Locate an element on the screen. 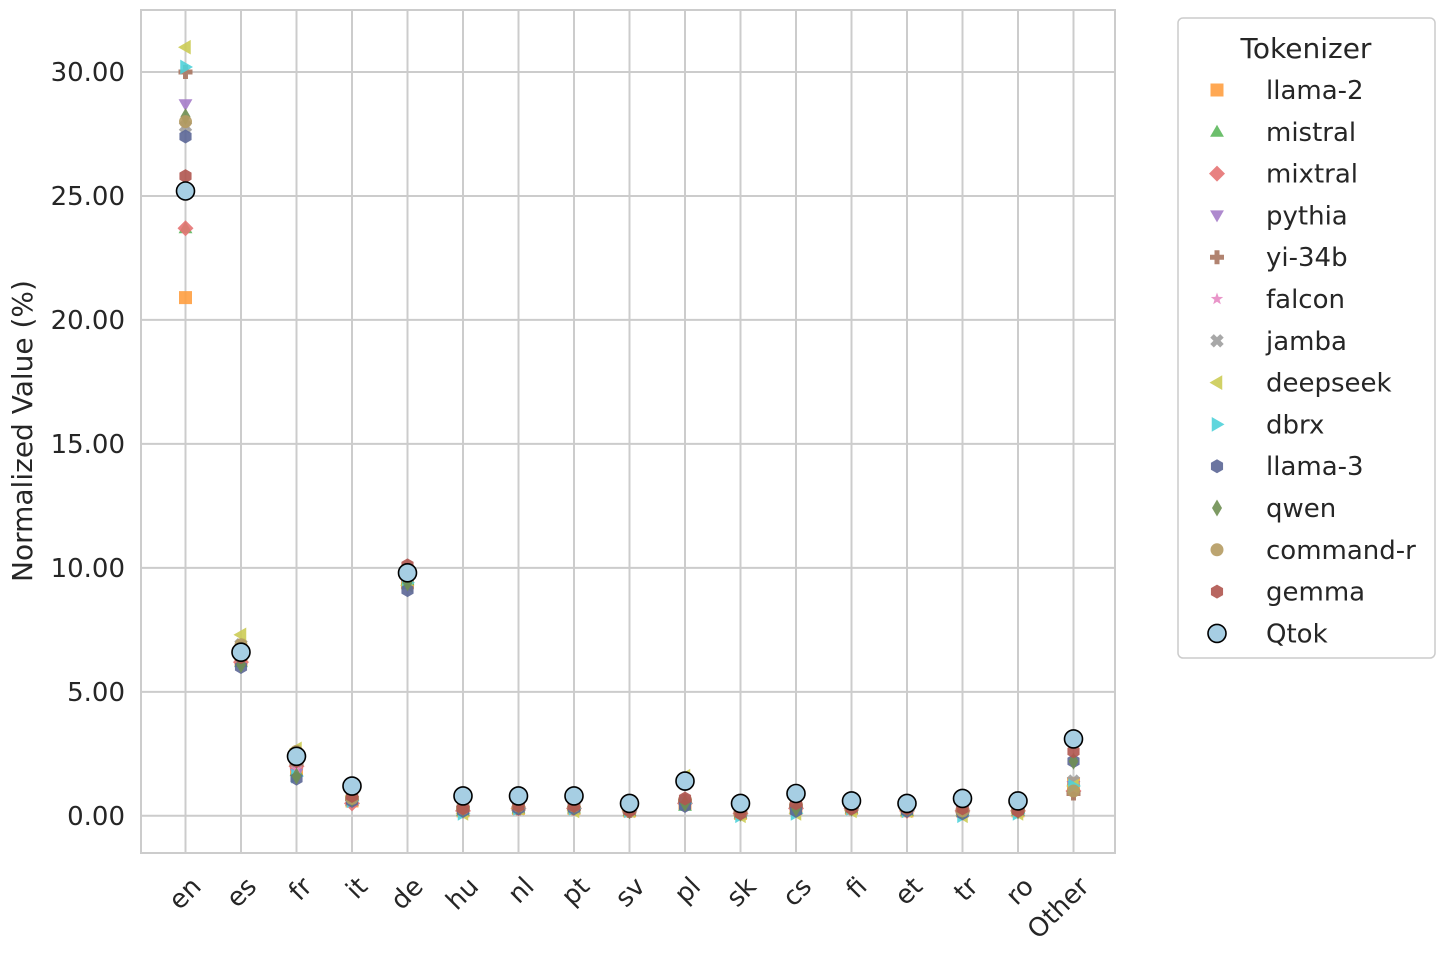 The height and width of the screenshot is (955, 1445). legend-label: deepseek is located at coordinates (1329, 384).